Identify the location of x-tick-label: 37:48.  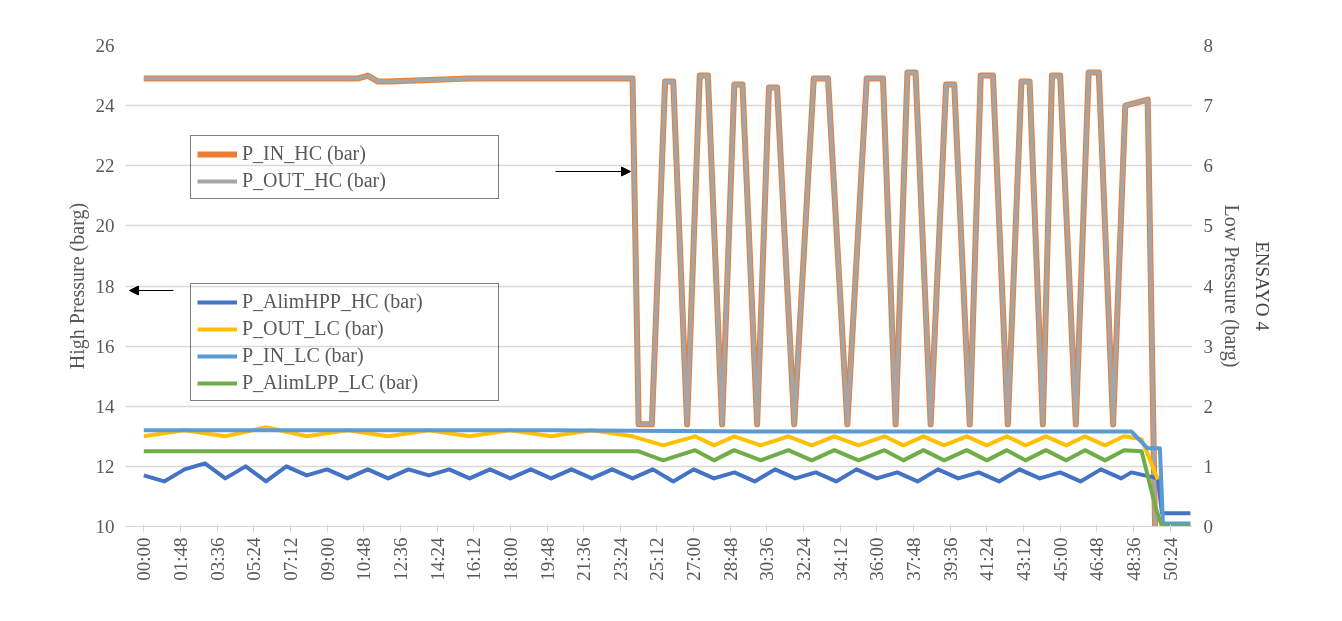
(914, 559).